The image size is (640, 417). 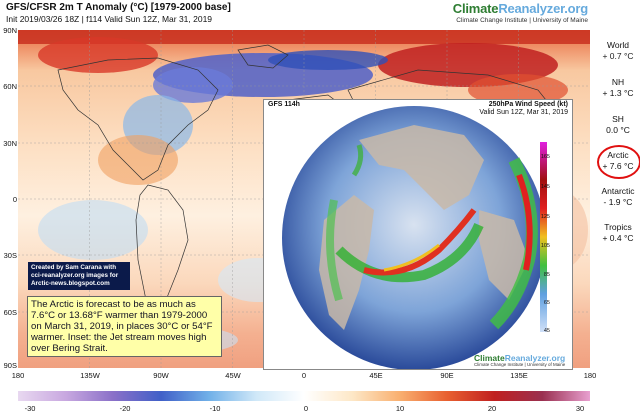 I want to click on colorbar-tick: 30, so click(x=580, y=408).